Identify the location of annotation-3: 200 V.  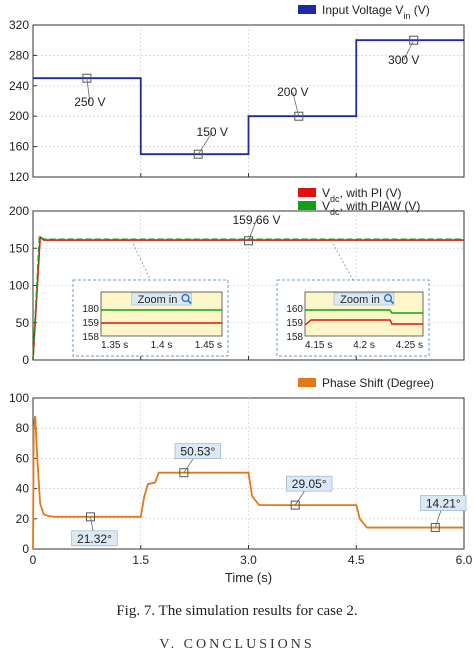
(292, 103).